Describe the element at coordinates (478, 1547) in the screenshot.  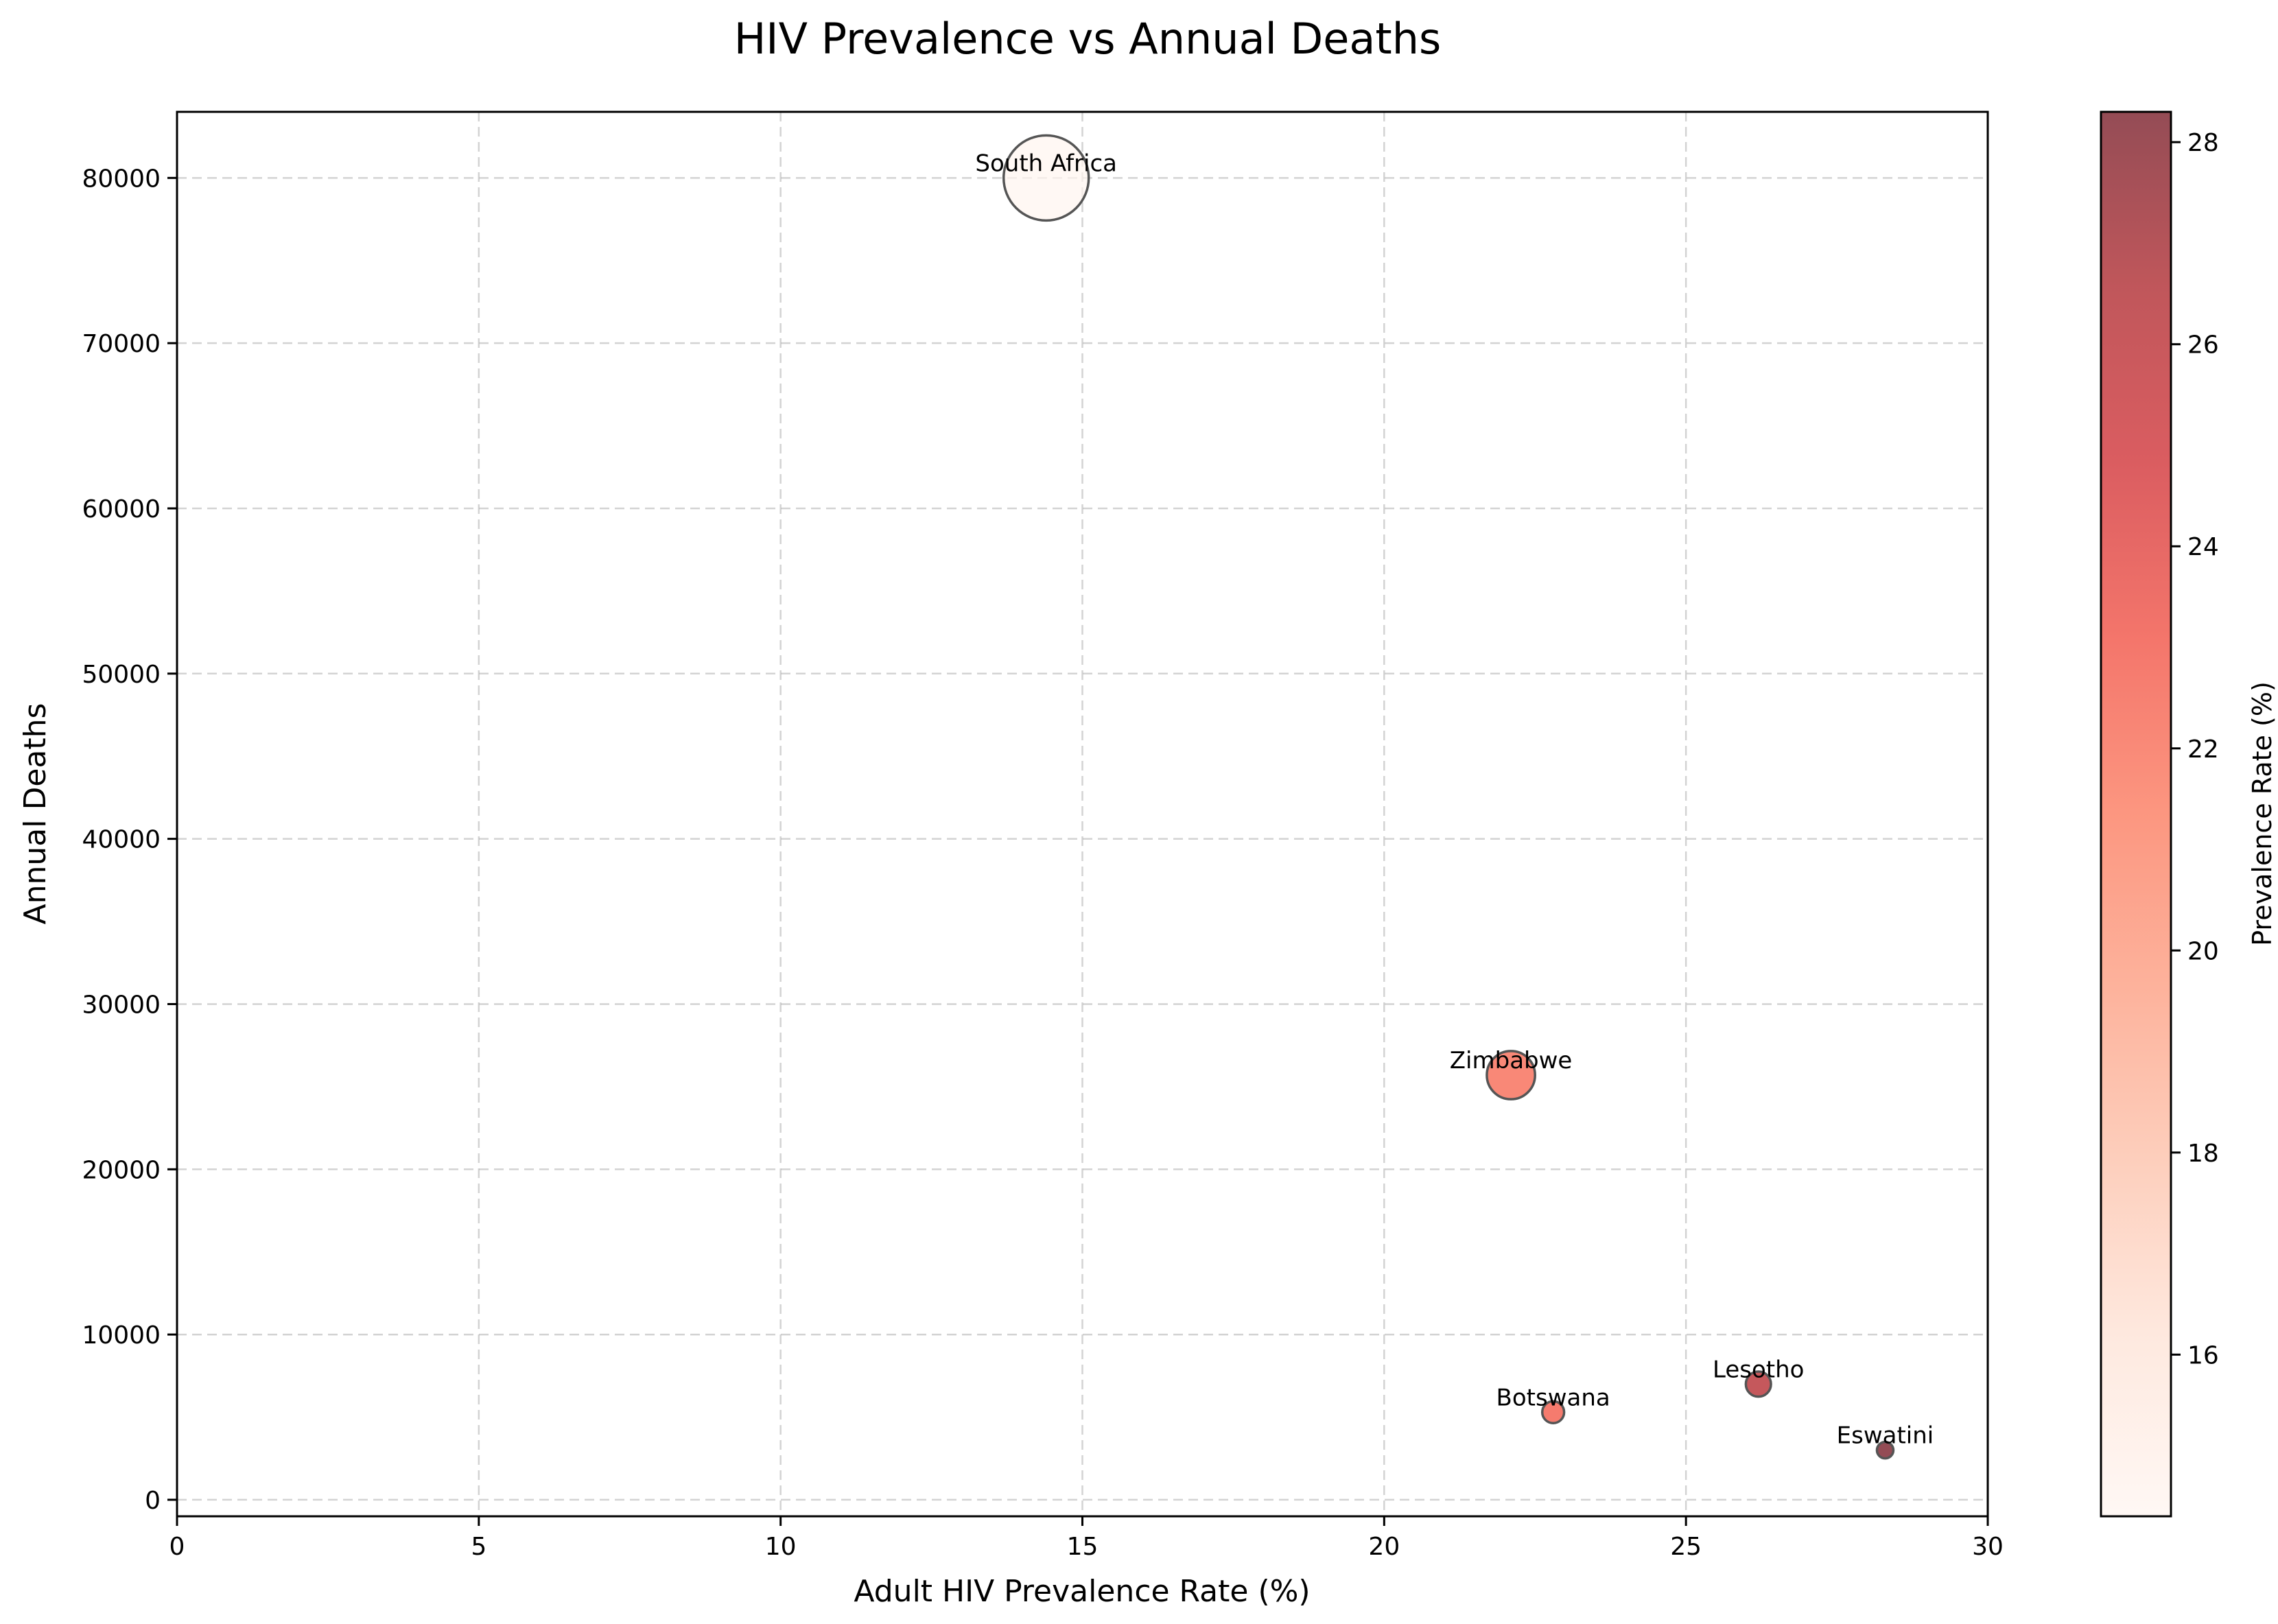
I see `x-tick-label: 5` at that location.